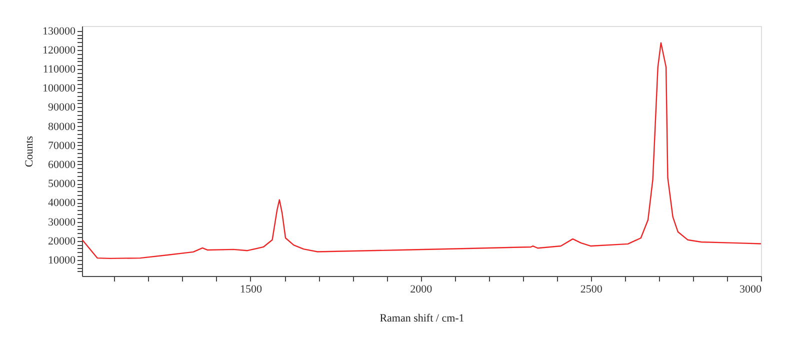  I want to click on y-tick-label: 20000, so click(62, 241).